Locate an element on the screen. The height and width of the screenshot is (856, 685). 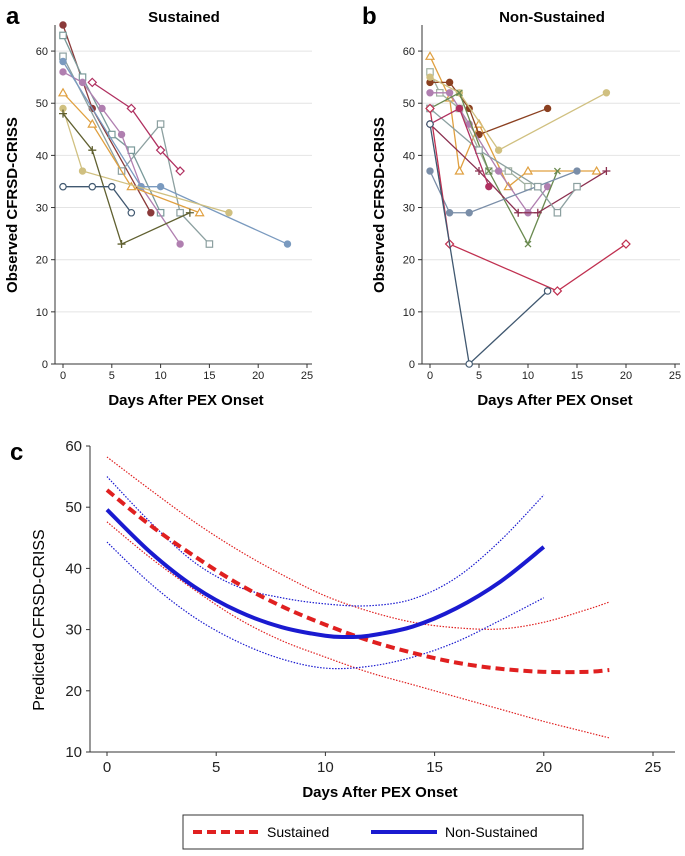
panel-letter-b: b is located at coordinates (369, 16).